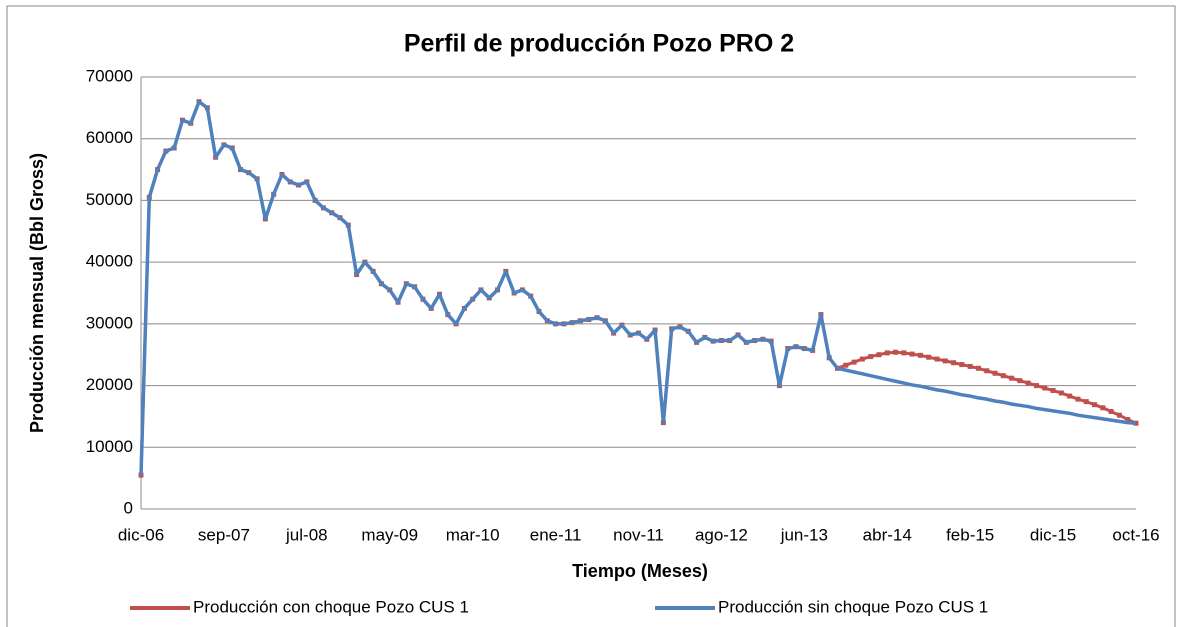  What do you see at coordinates (389, 534) in the screenshot?
I see `x-tick-label: may-09` at bounding box center [389, 534].